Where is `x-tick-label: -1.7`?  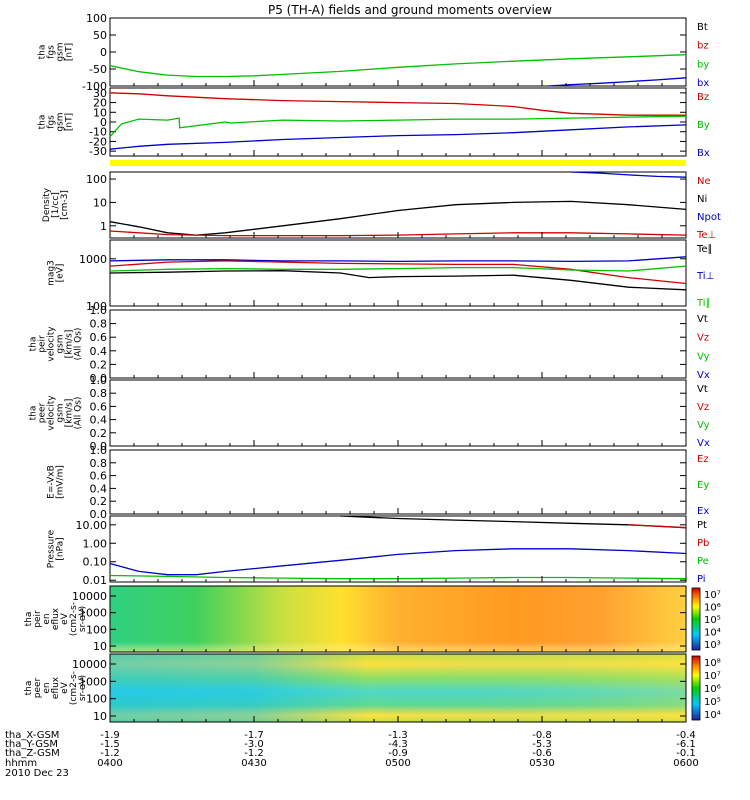
x-tick-label: -1.7 is located at coordinates (254, 735).